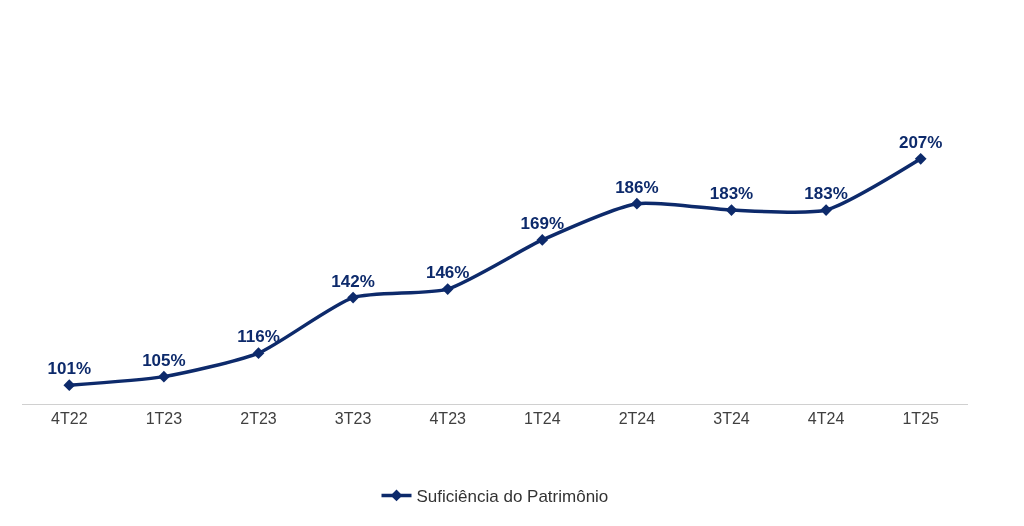 The width and height of the screenshot is (1024, 526). Describe the element at coordinates (258, 419) in the screenshot. I see `x-tick-label: 2T23` at that location.